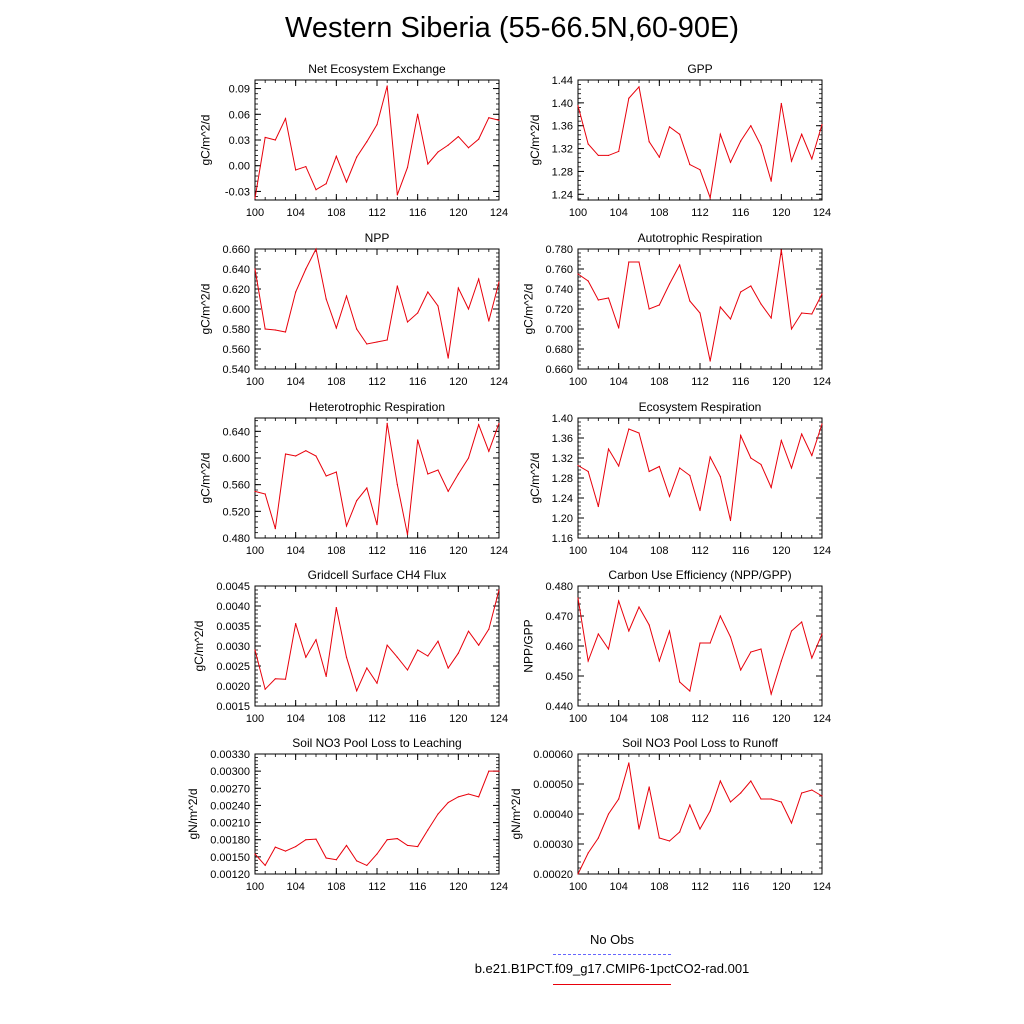 The width and height of the screenshot is (1024, 1024). Describe the element at coordinates (236, 270) in the screenshot. I see `y-tick-label: 0.640` at that location.